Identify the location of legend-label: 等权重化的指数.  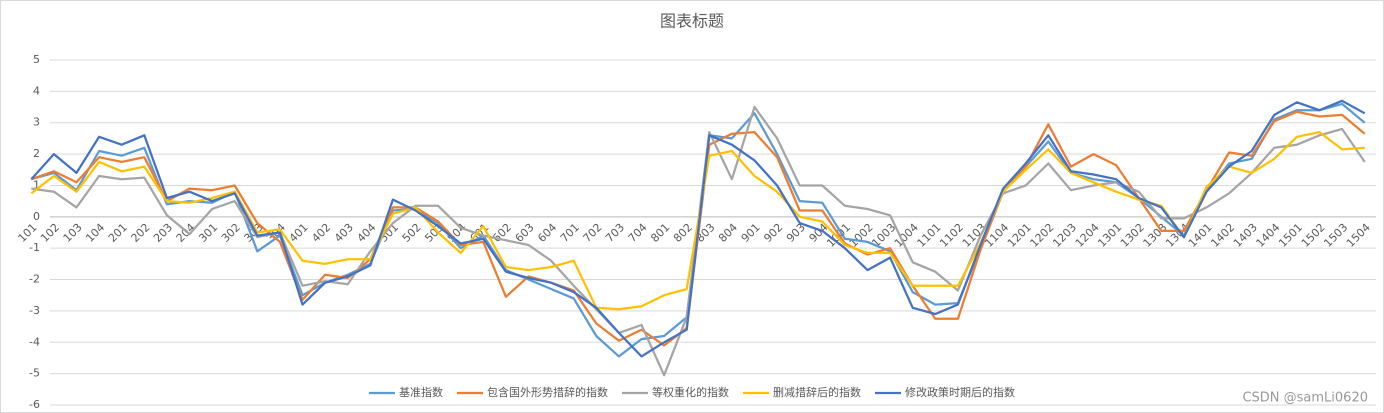
(690, 392).